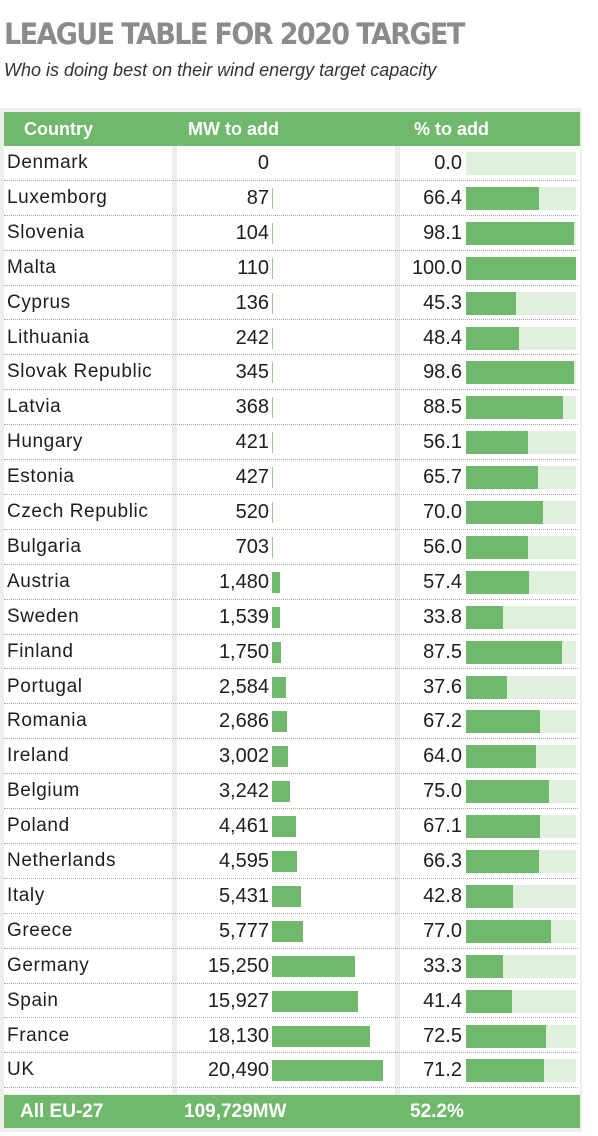  What do you see at coordinates (442, 302) in the screenshot?
I see `pct-cell: 45.3` at bounding box center [442, 302].